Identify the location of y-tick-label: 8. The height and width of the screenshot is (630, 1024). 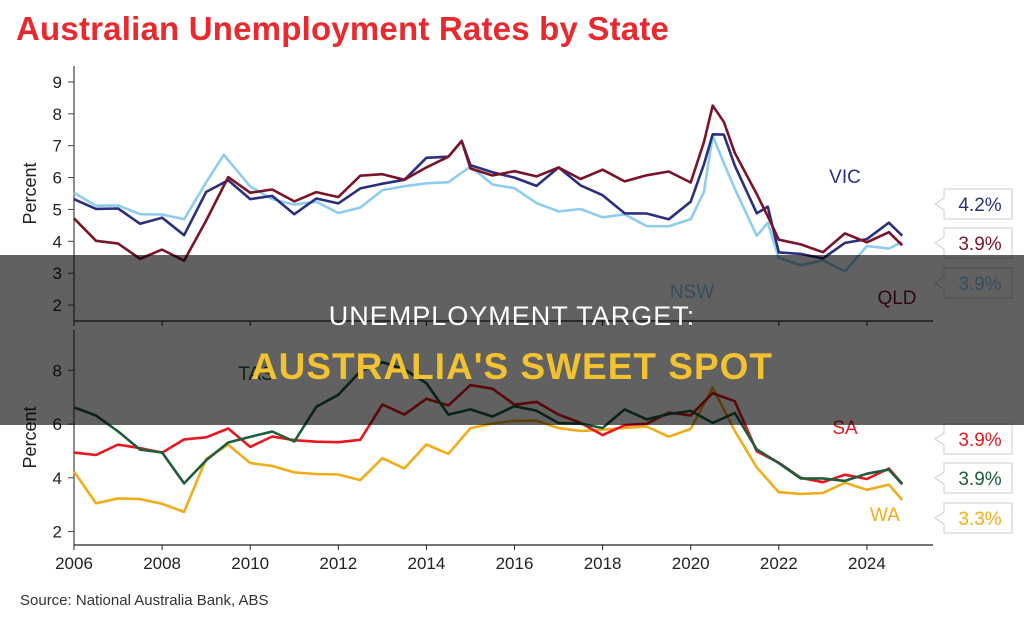
(57, 114).